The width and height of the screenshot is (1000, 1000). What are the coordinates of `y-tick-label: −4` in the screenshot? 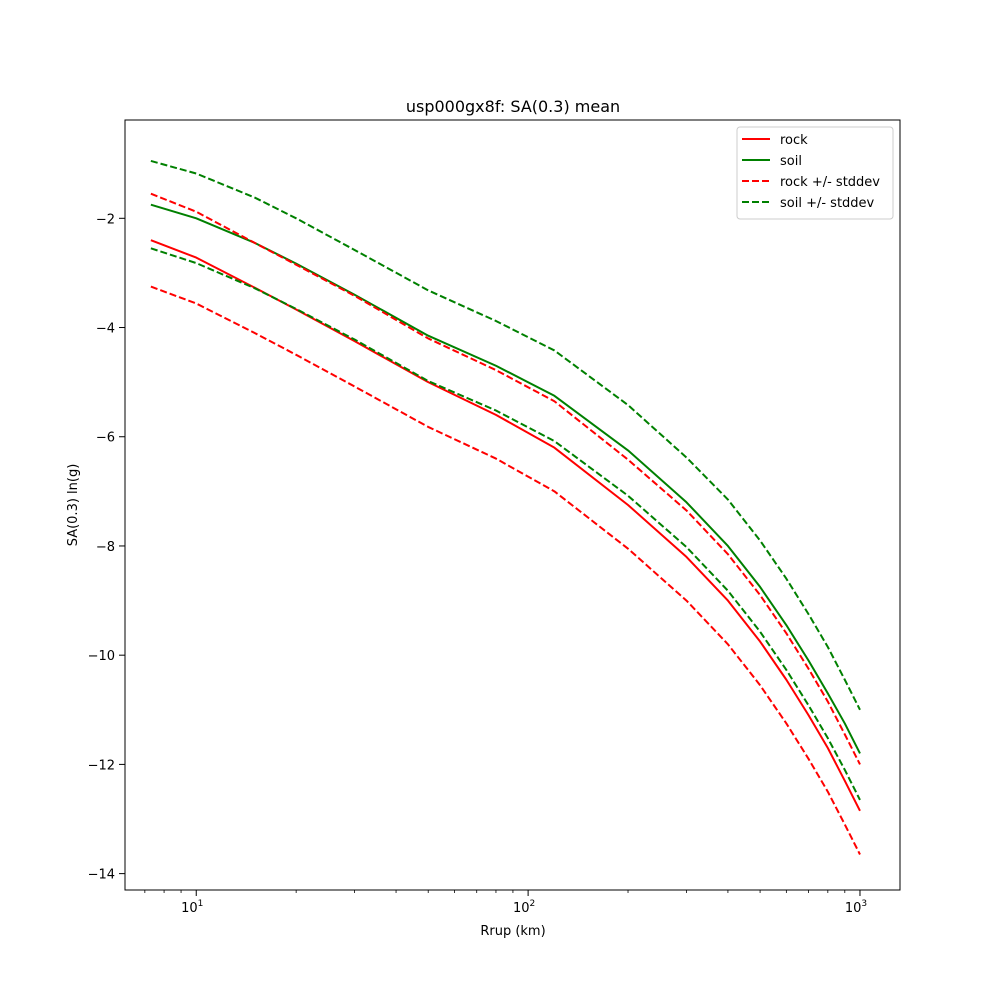 It's located at (105, 329).